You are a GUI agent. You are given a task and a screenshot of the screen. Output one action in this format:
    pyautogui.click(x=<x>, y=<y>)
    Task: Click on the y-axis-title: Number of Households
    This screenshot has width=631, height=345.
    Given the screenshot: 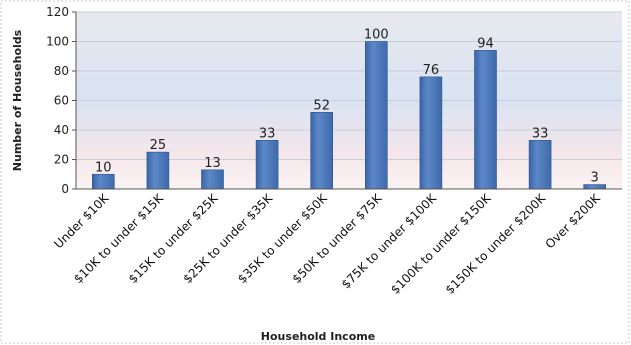 What is the action you would take?
    pyautogui.click(x=17, y=100)
    